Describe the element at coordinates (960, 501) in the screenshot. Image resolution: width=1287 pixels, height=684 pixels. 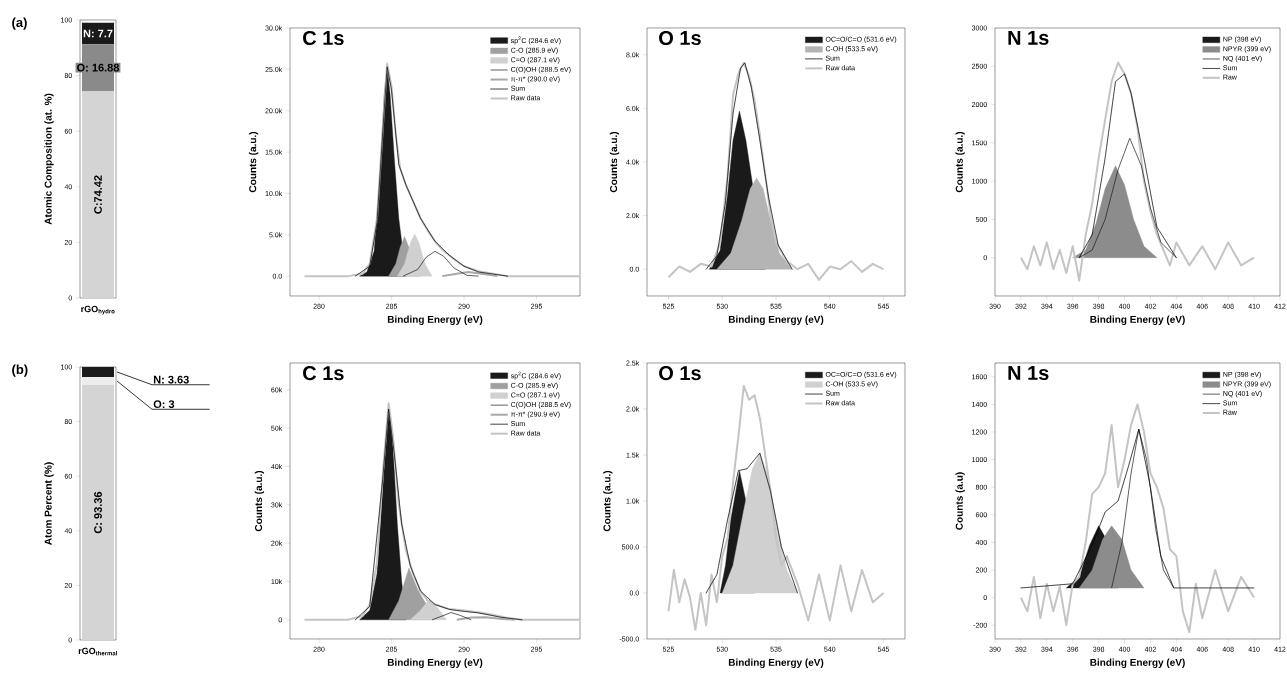
I see `y-axis-title: Counts (a.u)` at that location.